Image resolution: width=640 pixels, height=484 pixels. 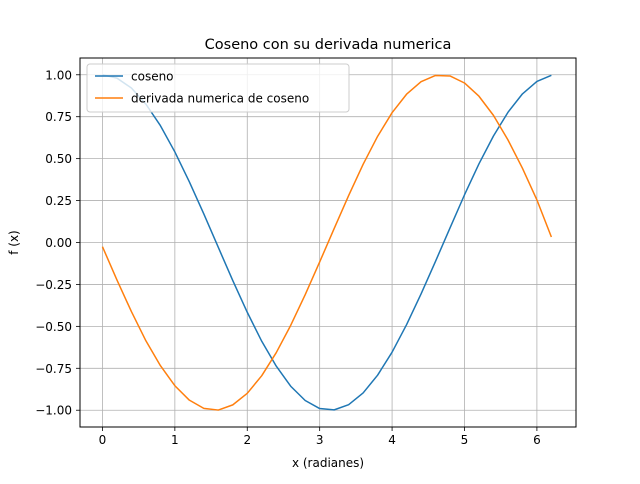 I want to click on x-tick-label: 1, so click(x=175, y=440).